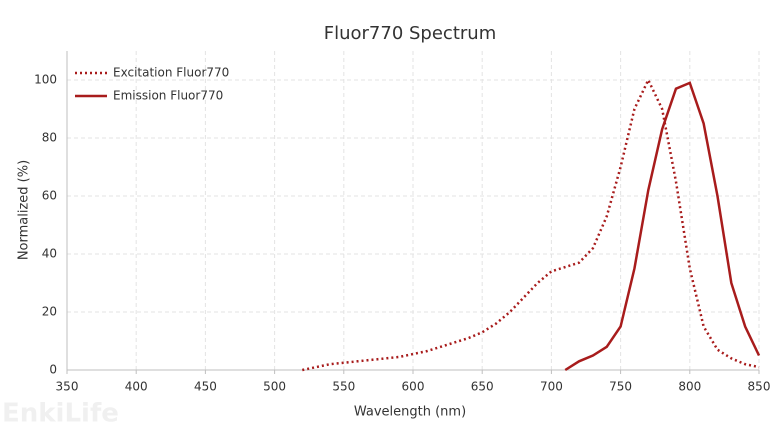 This screenshot has height=432, width=783. Describe the element at coordinates (410, 412) in the screenshot. I see `x-axis-label: Wavelength (nm)` at that location.